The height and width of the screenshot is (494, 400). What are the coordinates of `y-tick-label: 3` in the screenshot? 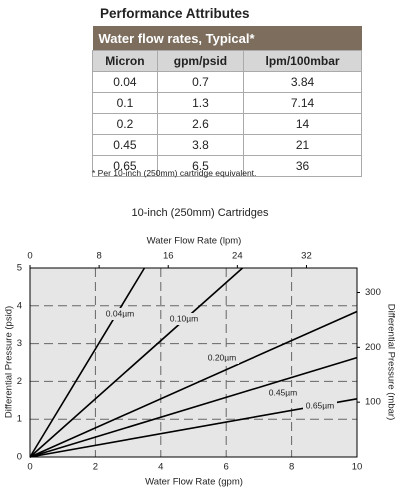 It's located at (19, 343).